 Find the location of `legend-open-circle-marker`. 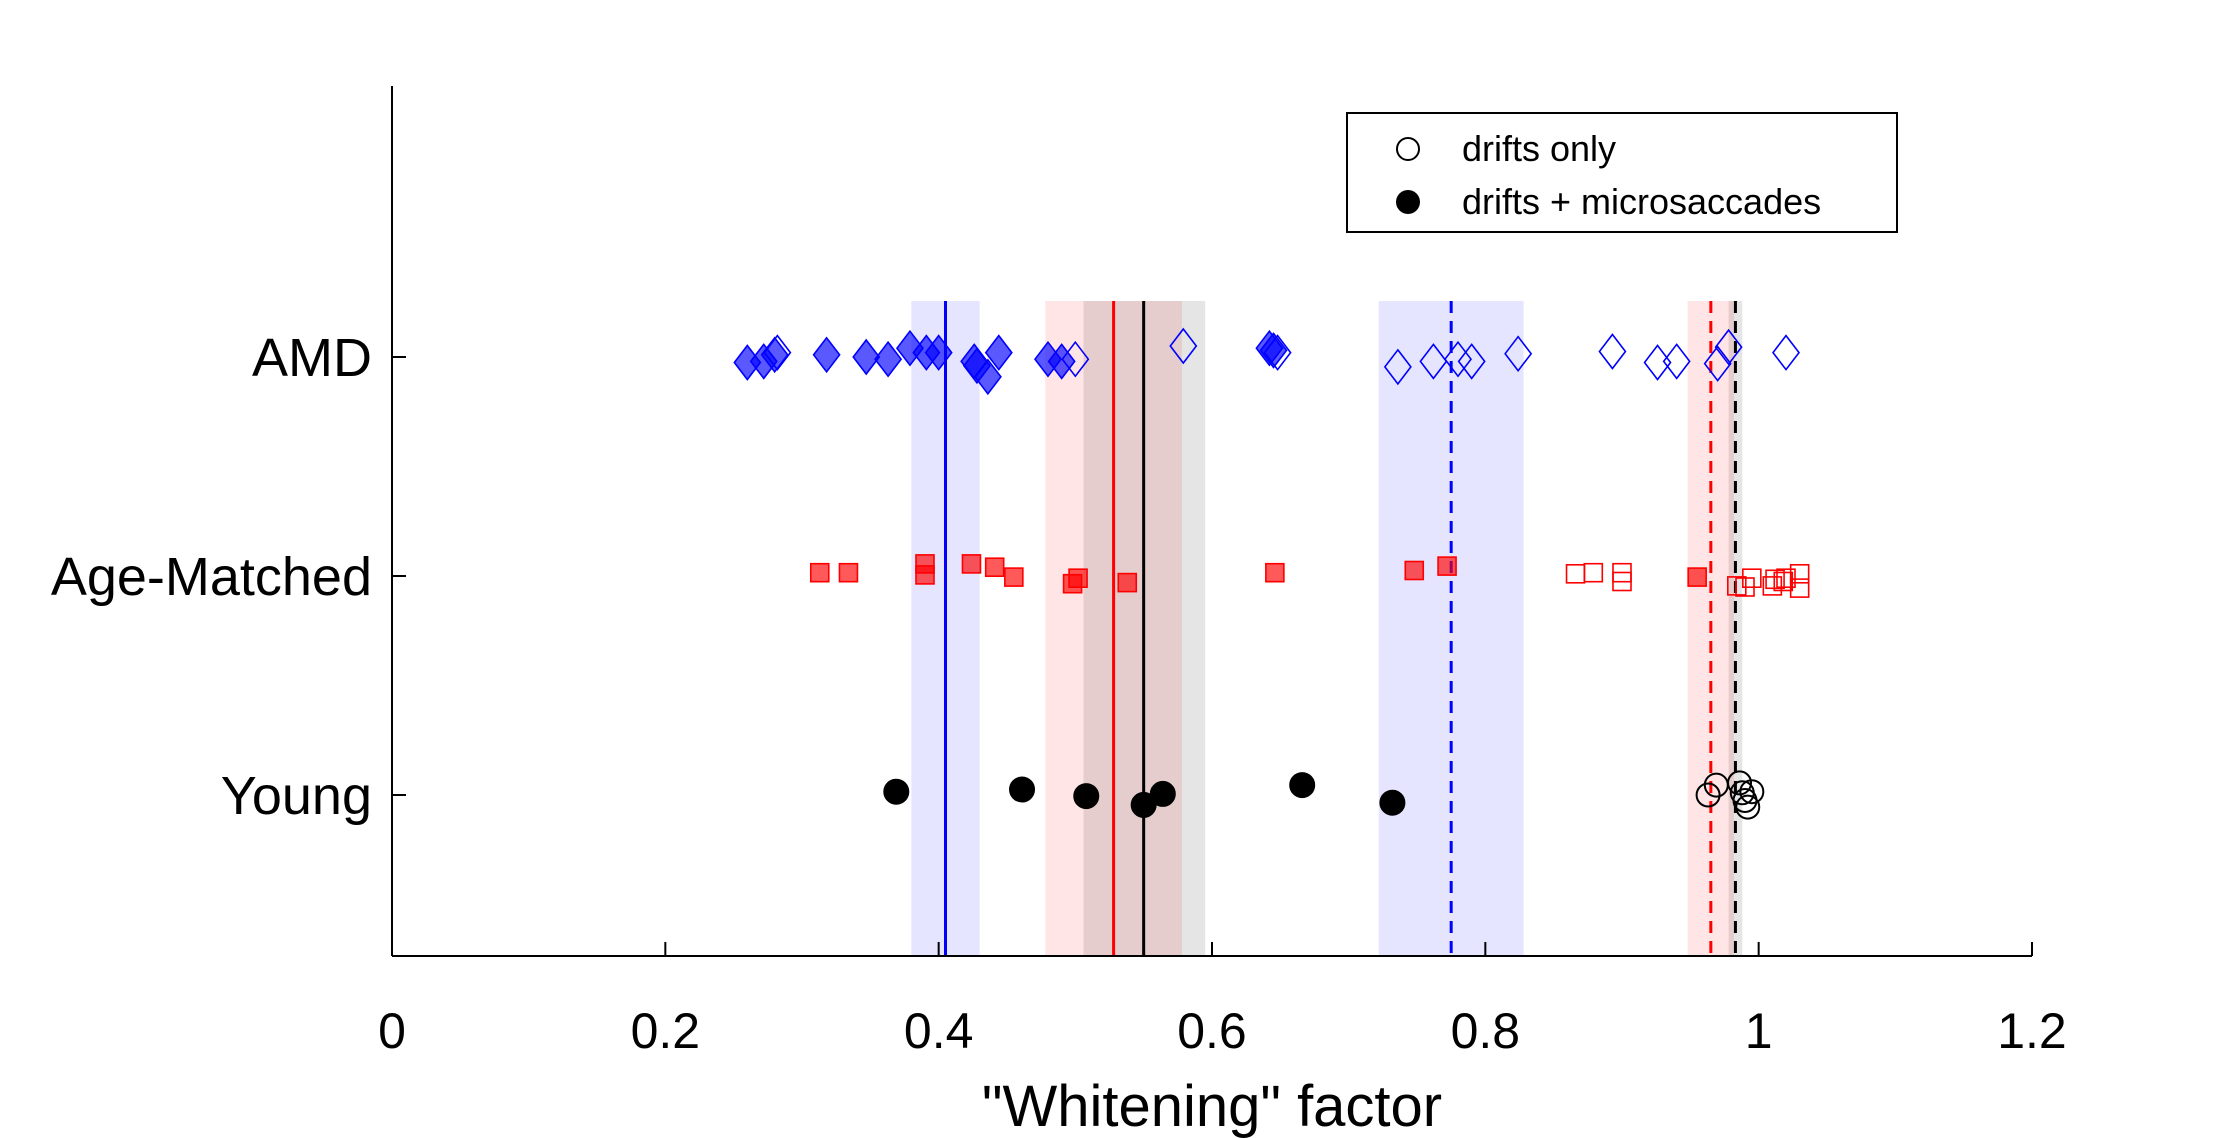

legend-open-circle-marker is located at coordinates (1408, 149).